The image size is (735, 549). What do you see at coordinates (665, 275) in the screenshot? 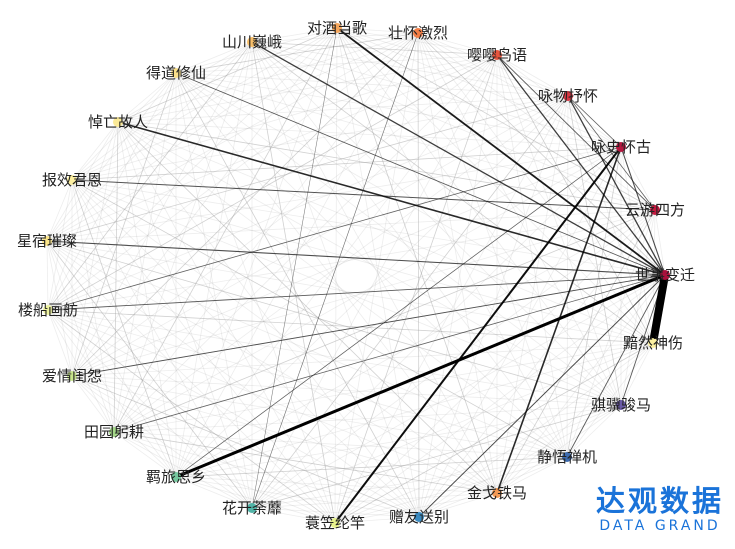
I see `node-label: 世事变迁` at bounding box center [665, 275].